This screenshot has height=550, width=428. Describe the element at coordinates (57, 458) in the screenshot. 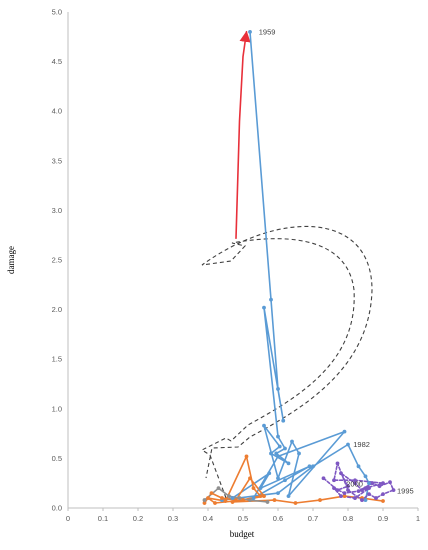

I see `y-tick-label: 0.5` at that location.